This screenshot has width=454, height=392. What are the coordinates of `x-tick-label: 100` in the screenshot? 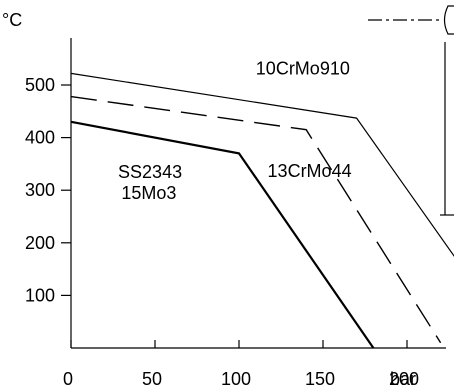 It's located at (236, 379).